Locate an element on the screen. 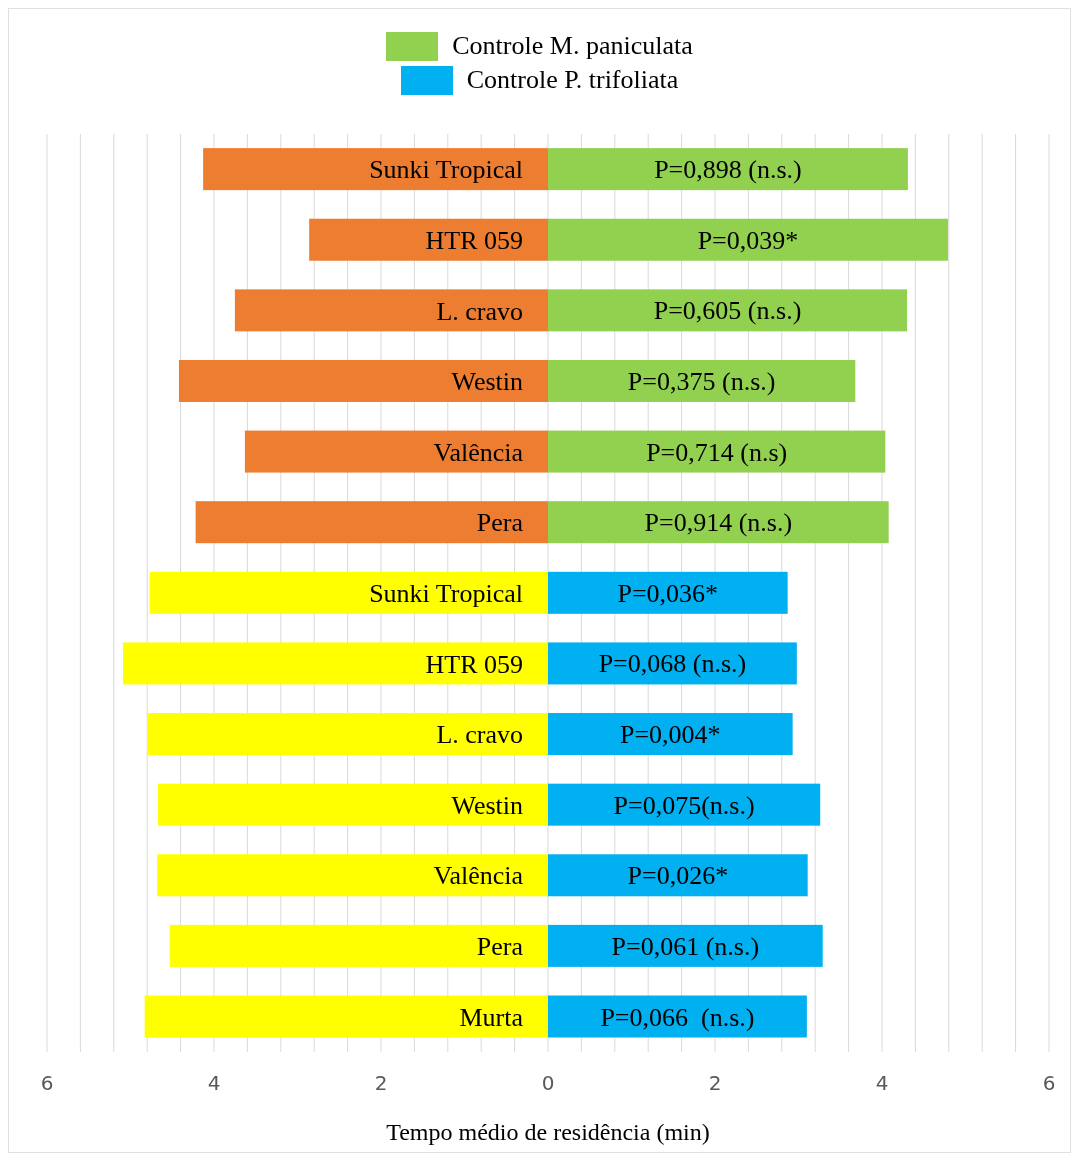 This screenshot has width=1071, height=1153. legend-label: Controle P. trifoliata is located at coordinates (572, 80).